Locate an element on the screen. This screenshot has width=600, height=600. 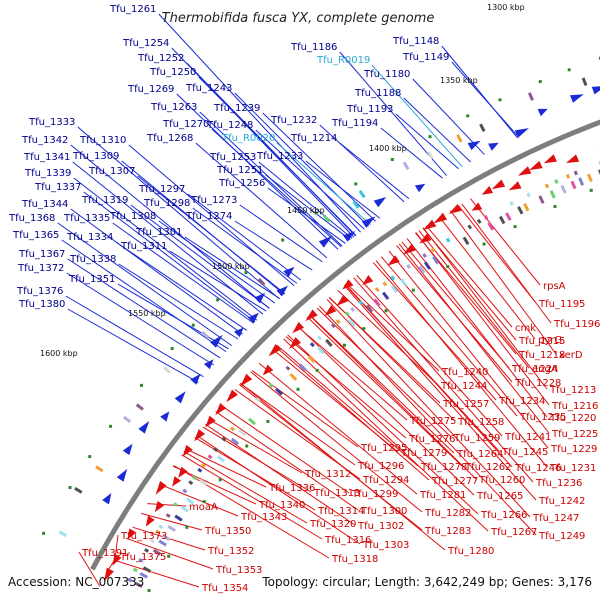
forward-gene-label: Tfu_1310 is located at coordinates (102, 140).